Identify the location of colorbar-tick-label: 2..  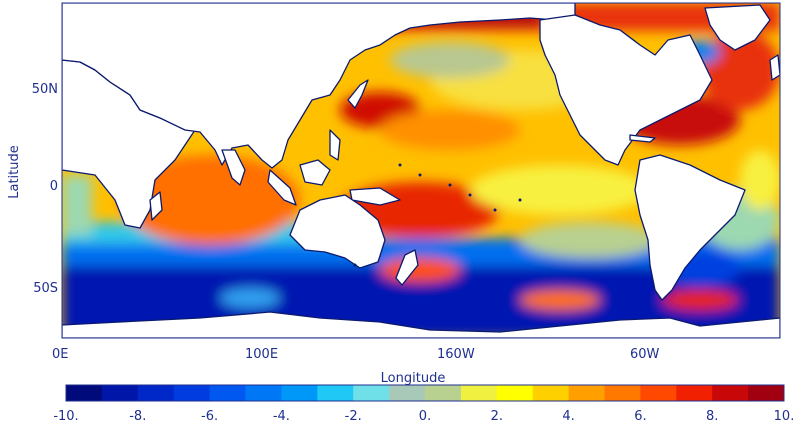
(497, 416).